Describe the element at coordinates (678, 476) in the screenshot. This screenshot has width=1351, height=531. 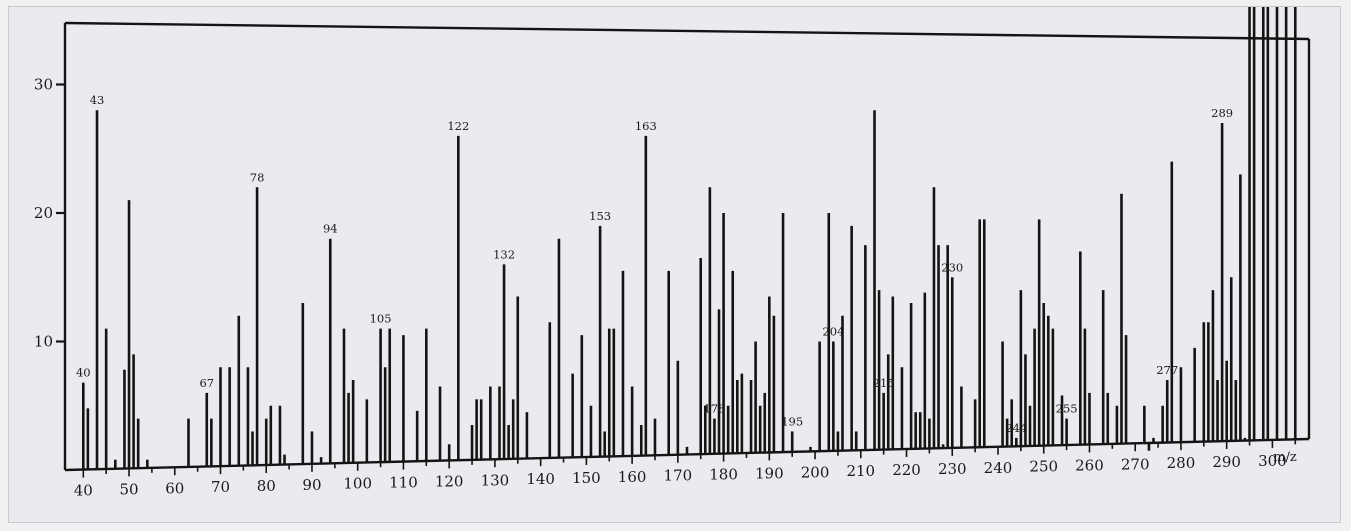
I see `x-tick-label-170: 170` at that location.